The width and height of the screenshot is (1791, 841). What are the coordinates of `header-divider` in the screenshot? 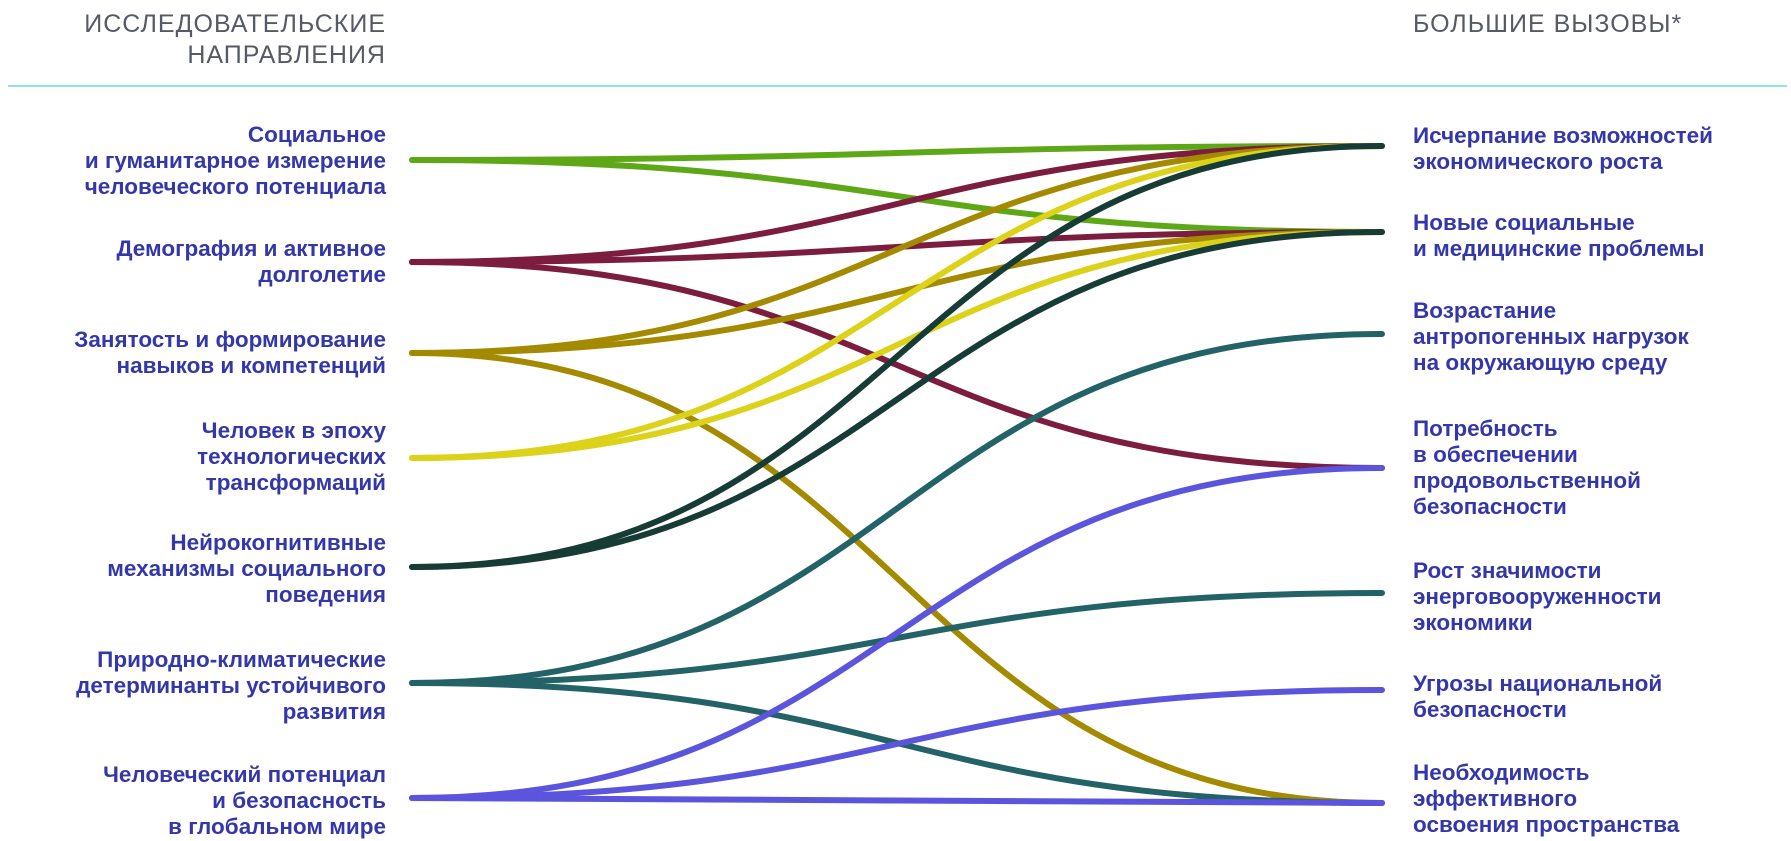 It's located at (897, 86).